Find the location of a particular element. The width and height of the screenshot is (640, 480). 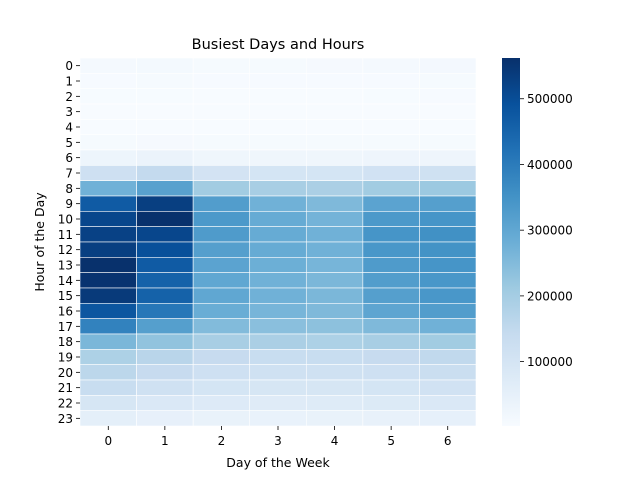

heatmap-cell-h10-d1 is located at coordinates (165, 219).